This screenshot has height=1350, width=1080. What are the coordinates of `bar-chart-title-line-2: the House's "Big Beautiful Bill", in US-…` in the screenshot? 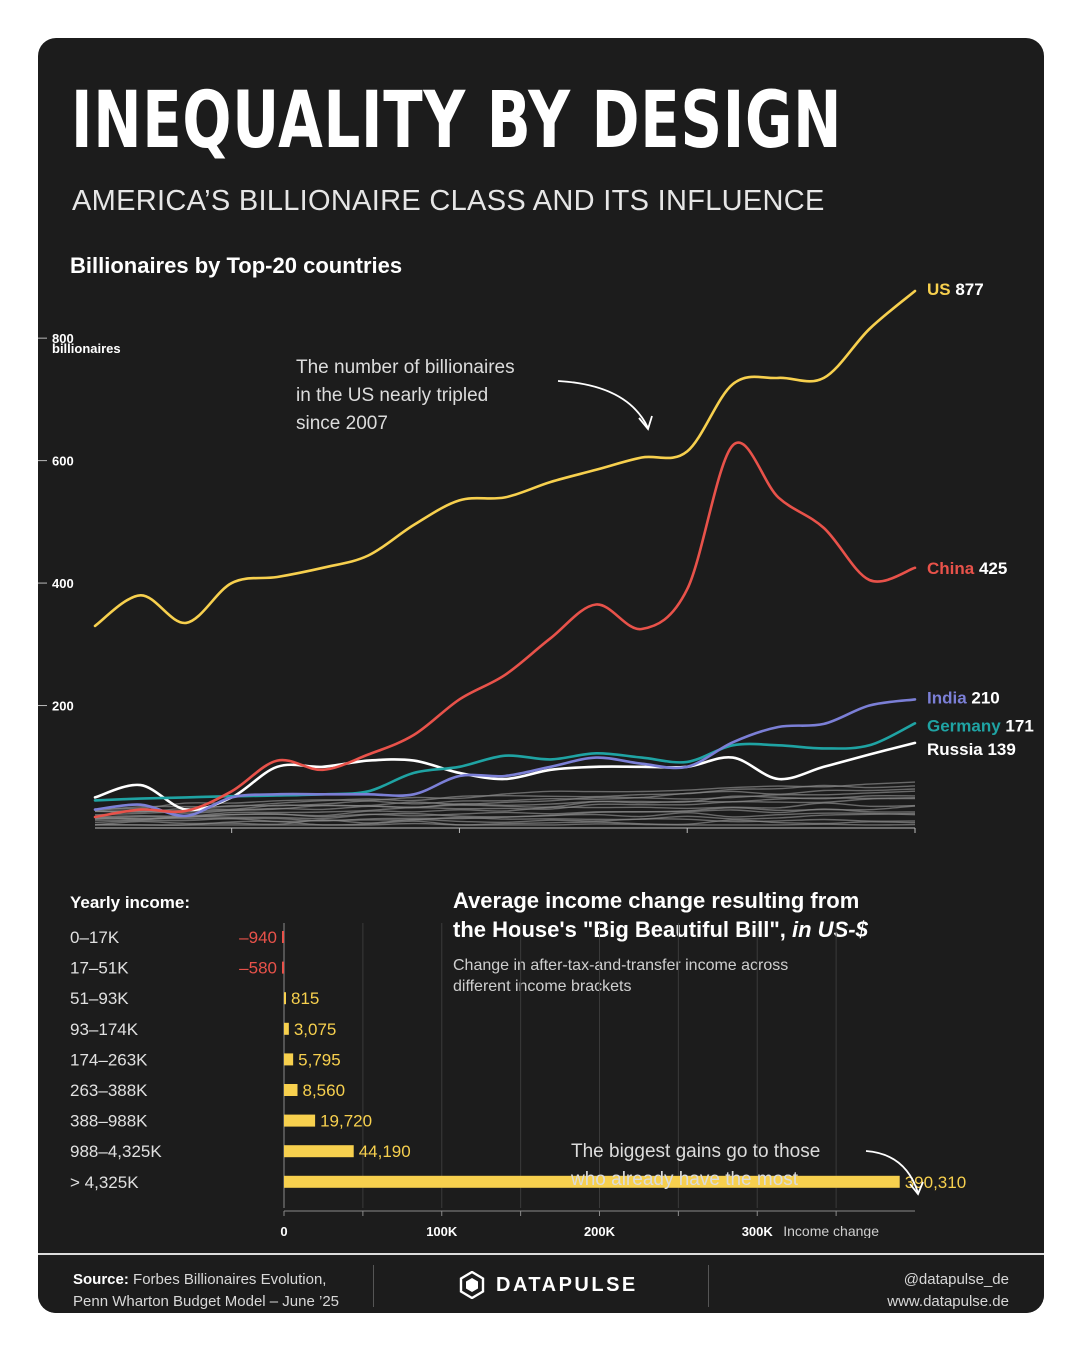 It's located at (661, 929).